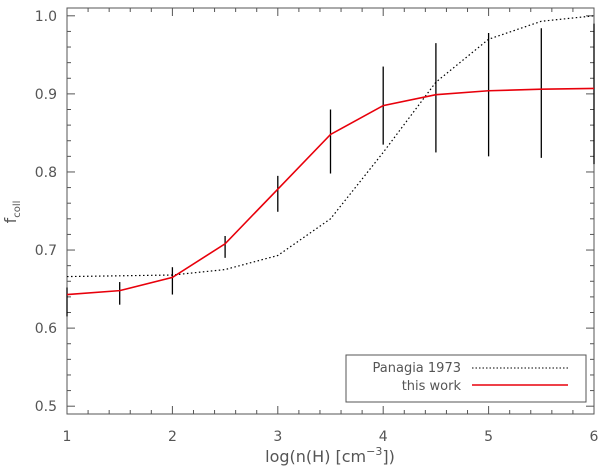 The height and width of the screenshot is (470, 600). Describe the element at coordinates (46, 251) in the screenshot. I see `y-tick-label: 0.7` at that location.